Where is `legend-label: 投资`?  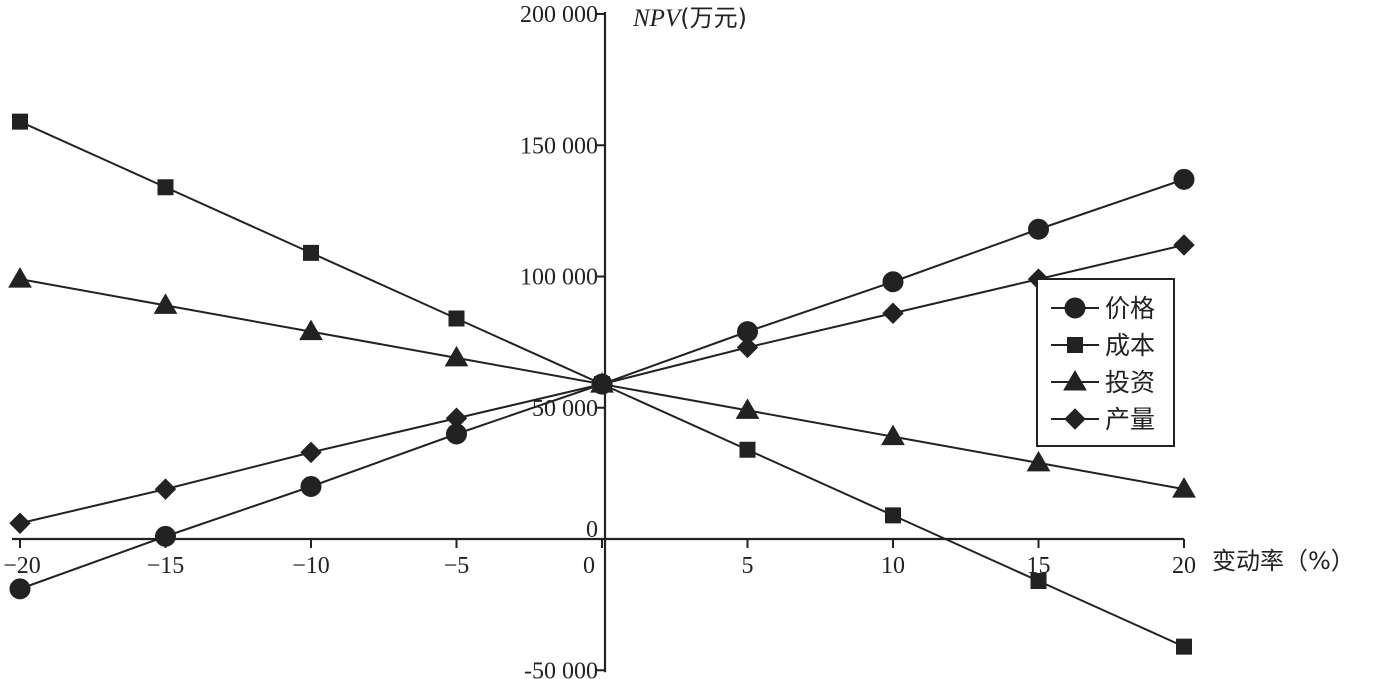
legend-label: 投资 is located at coordinates (1130, 382).